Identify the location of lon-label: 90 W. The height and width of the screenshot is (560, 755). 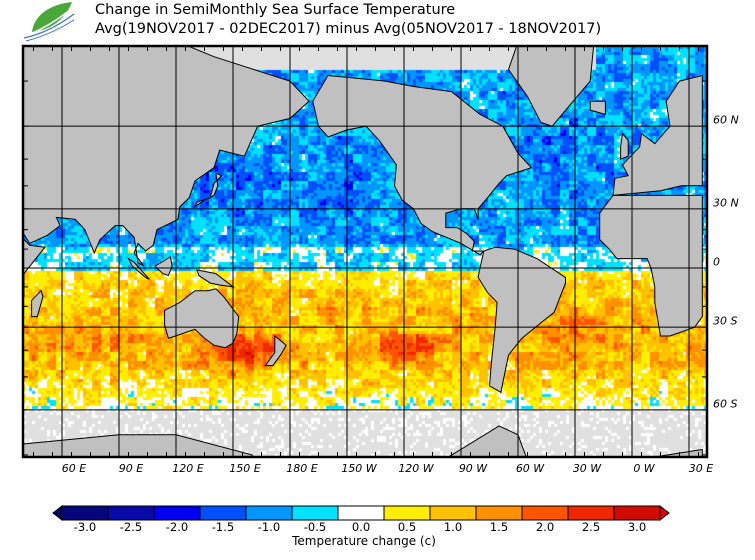
(473, 468).